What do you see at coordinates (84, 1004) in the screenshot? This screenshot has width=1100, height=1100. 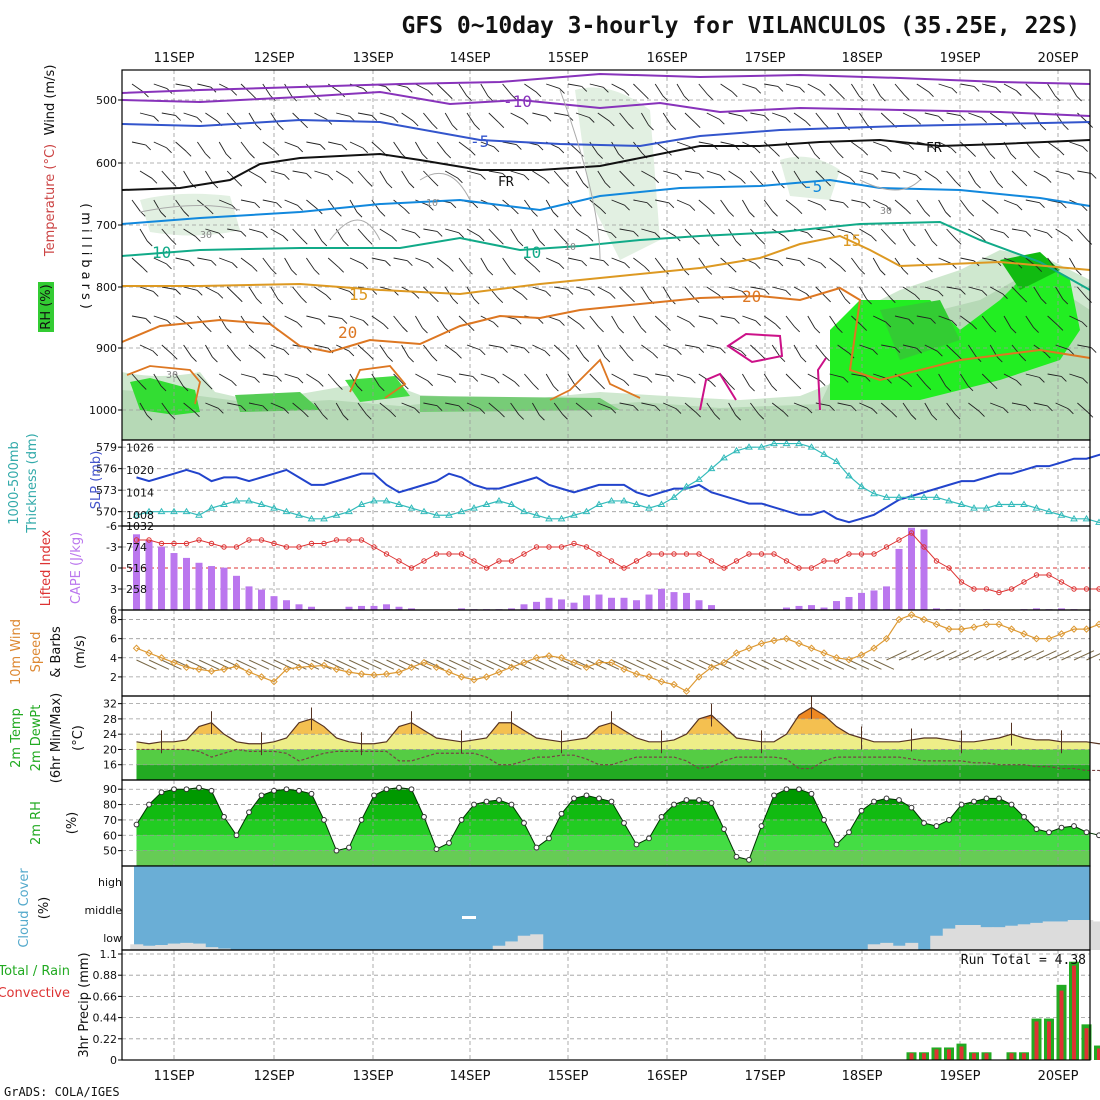 I see `precip-ylabel: 3hr Precip (mm)` at bounding box center [84, 1004].